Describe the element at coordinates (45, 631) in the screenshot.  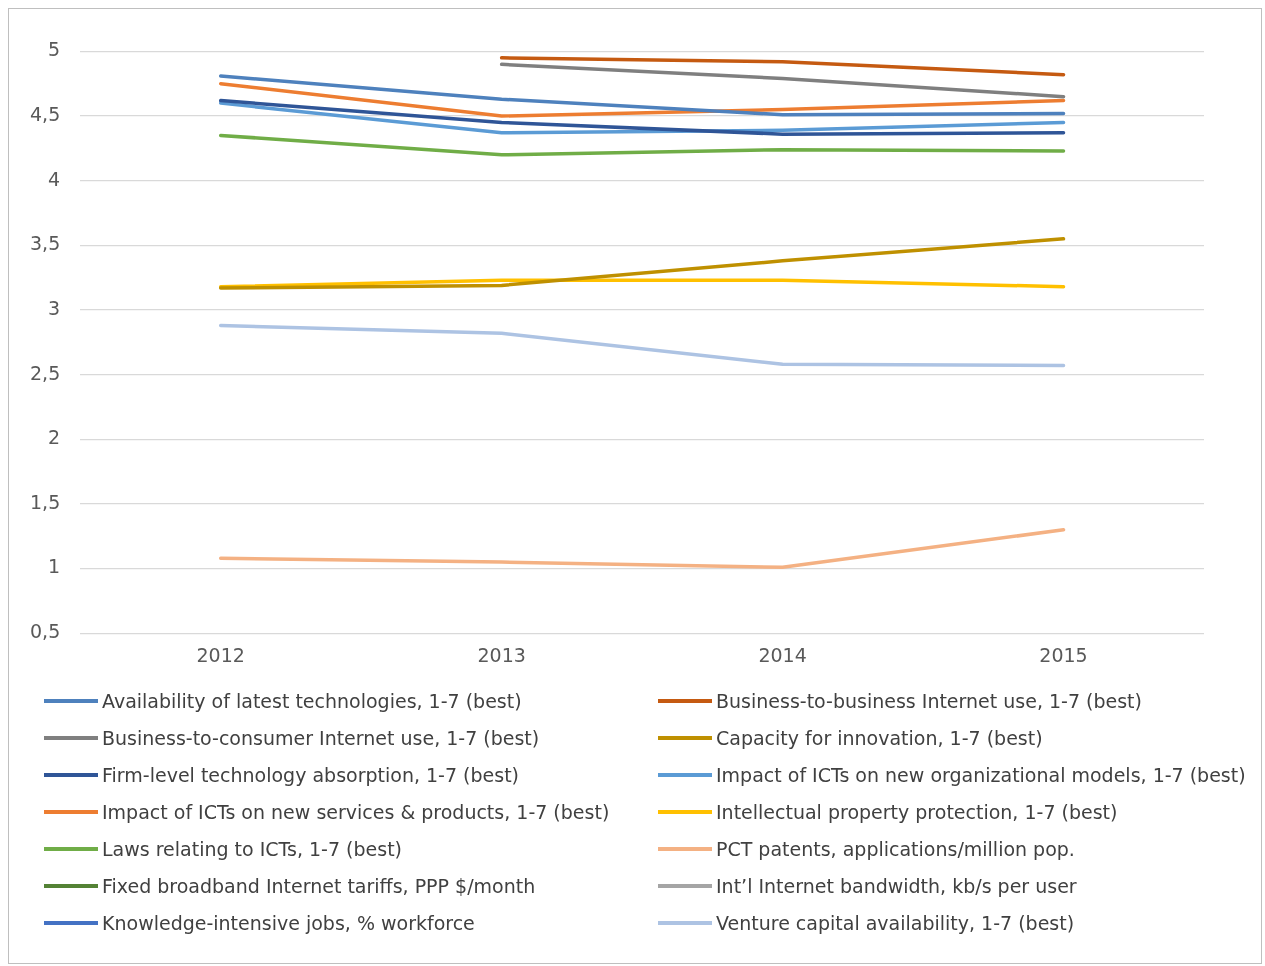
I see `y-tick-label: 0,5` at that location.